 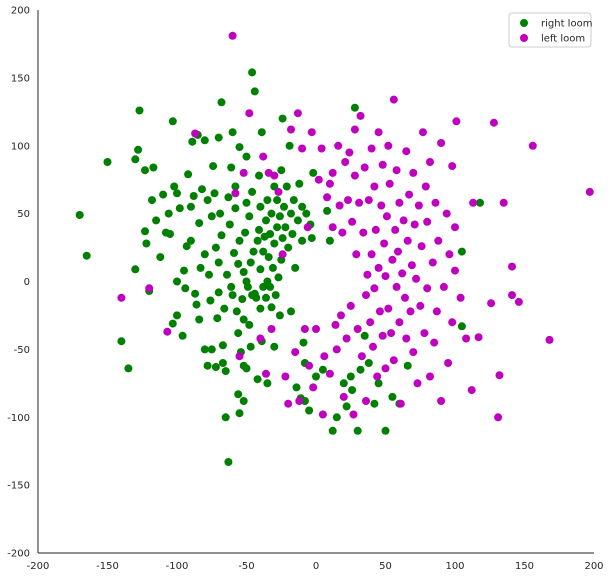 What do you see at coordinates (22, 350) in the screenshot?
I see `y-tick-label: -50` at bounding box center [22, 350].